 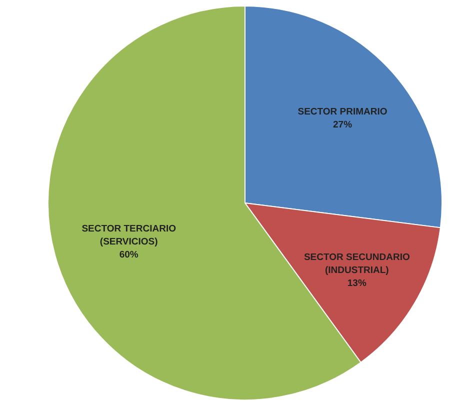 I want to click on slice-label: SECTOR TERCIARIO (SERVICIOS), so click(x=129, y=236).